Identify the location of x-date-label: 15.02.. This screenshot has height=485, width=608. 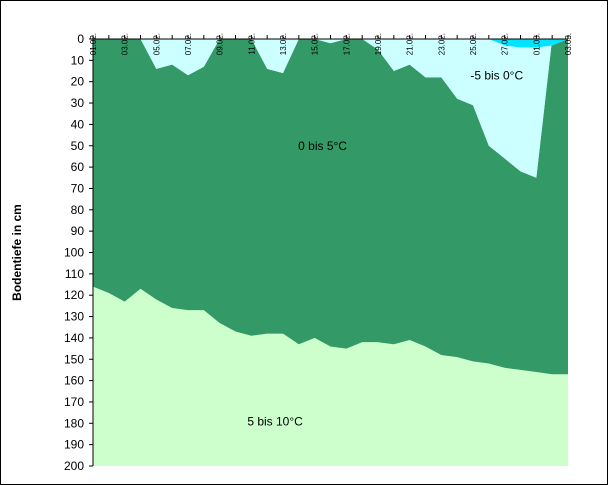
(315, 44).